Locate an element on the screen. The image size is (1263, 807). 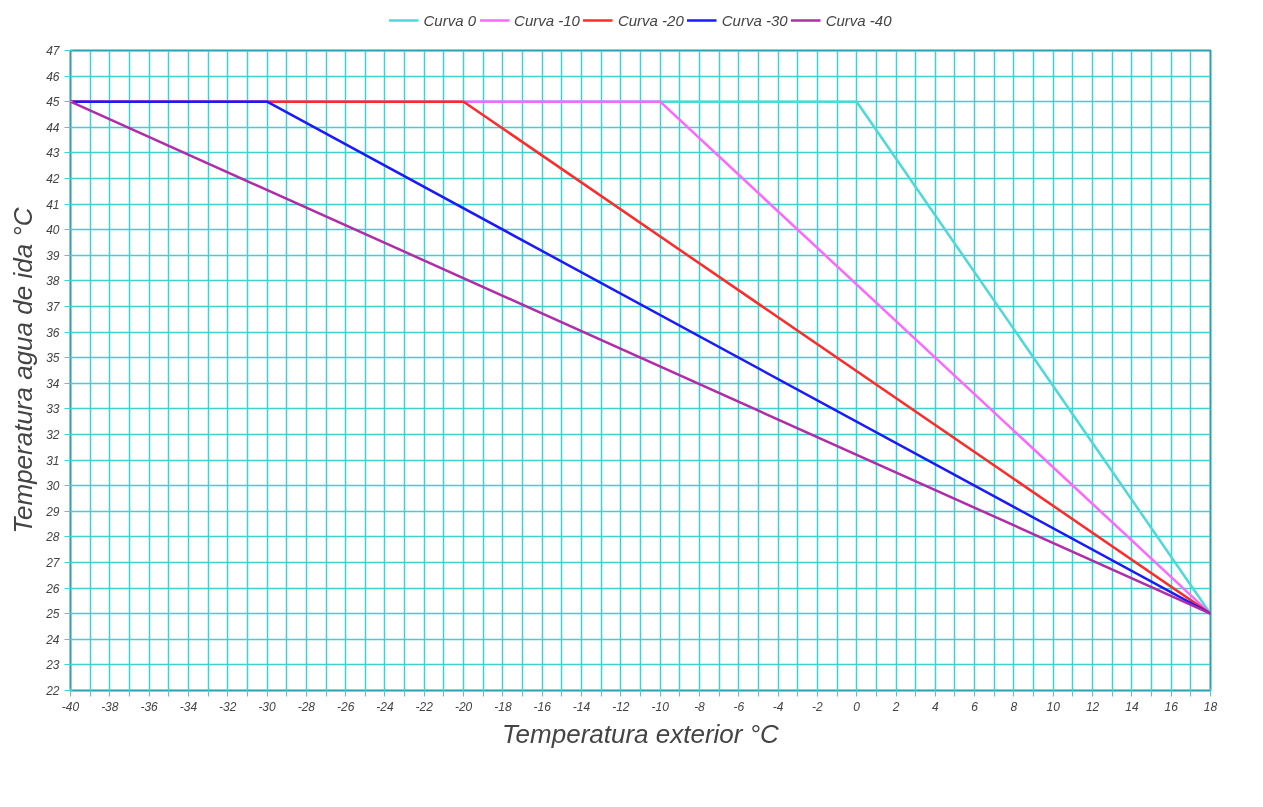
y-tick-label: 34 is located at coordinates (53, 383).